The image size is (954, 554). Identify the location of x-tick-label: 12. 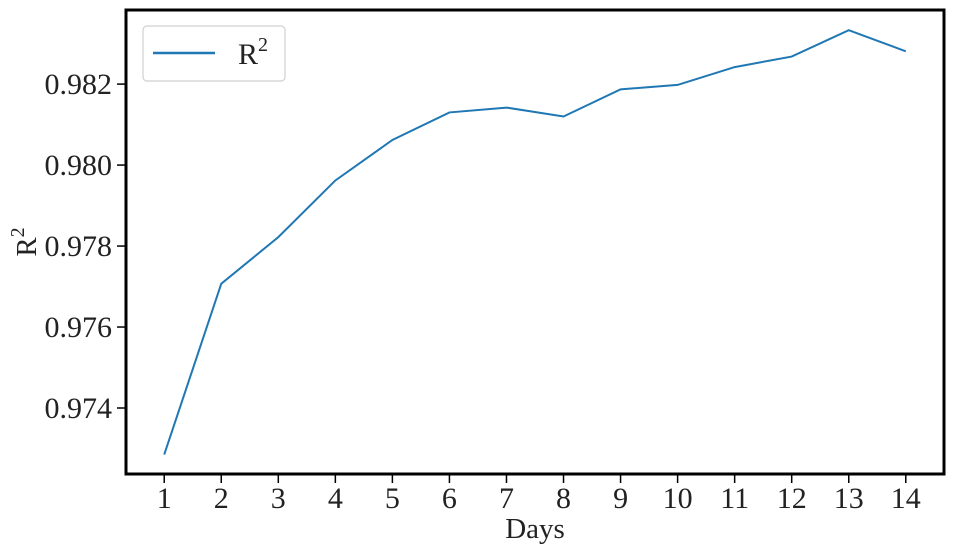
(792, 498).